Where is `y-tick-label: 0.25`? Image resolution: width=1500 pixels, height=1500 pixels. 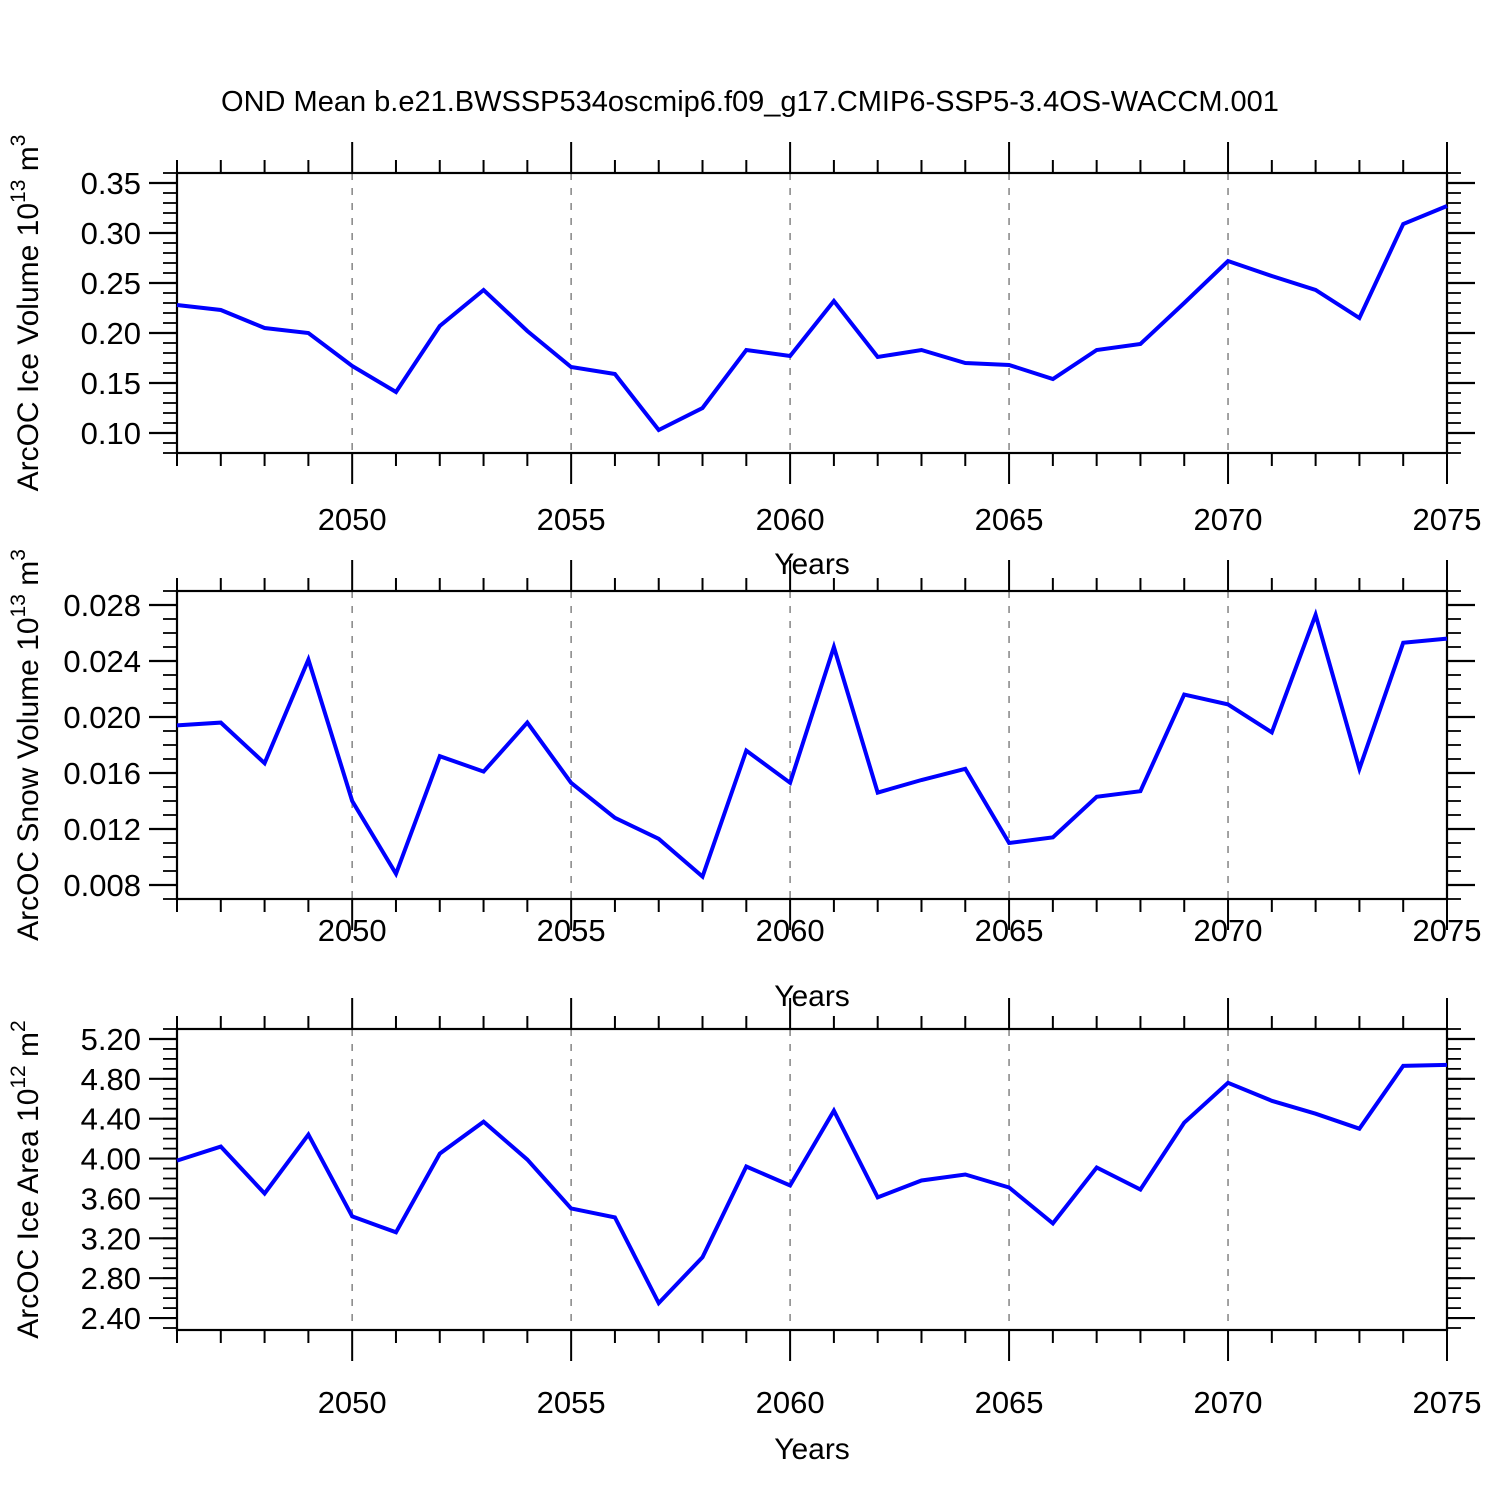
y-tick-label: 0.25 is located at coordinates (111, 283).